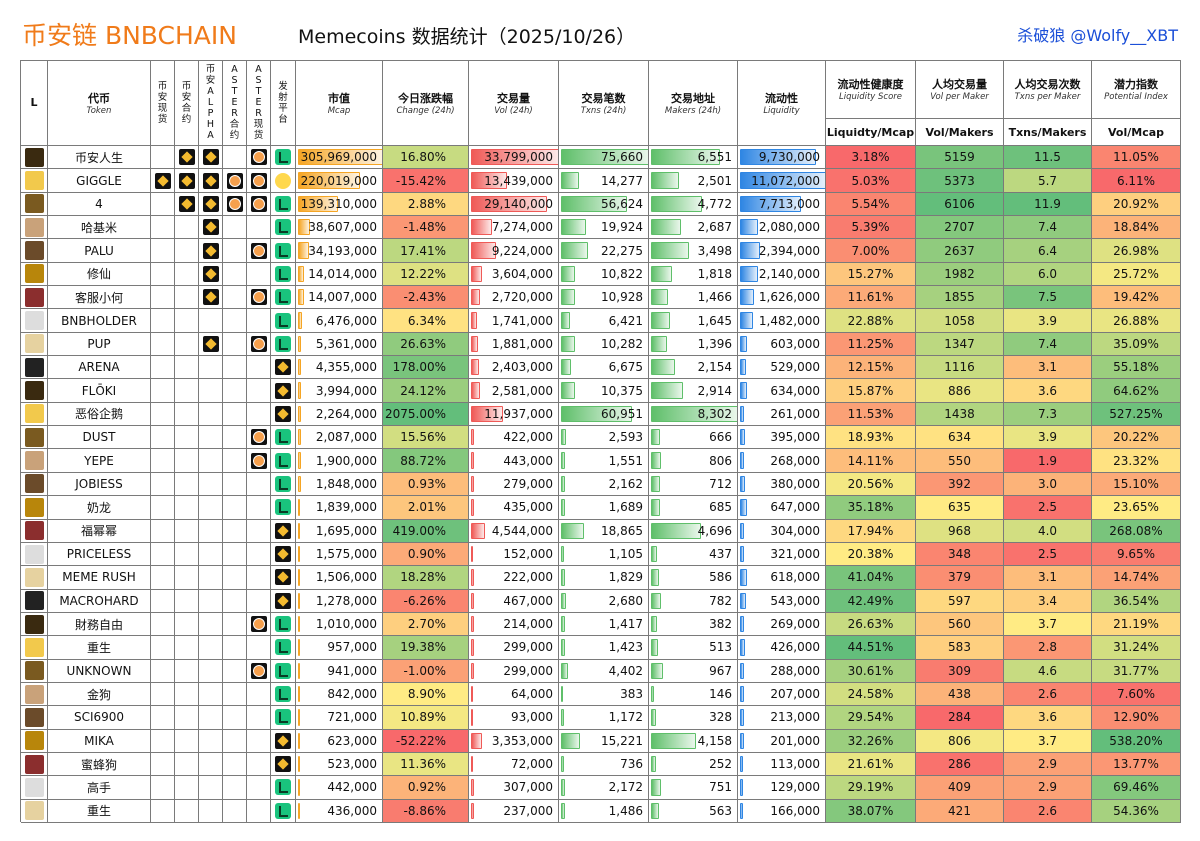 The image size is (1200, 841). I want to click on cell-text: 214,000, so click(528, 624).